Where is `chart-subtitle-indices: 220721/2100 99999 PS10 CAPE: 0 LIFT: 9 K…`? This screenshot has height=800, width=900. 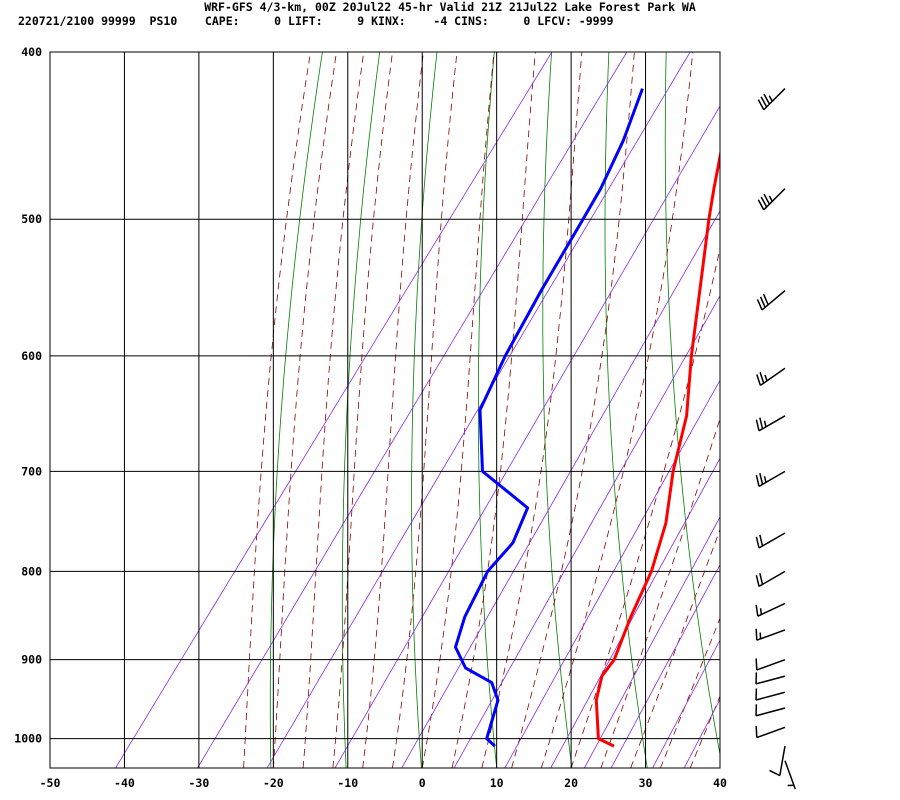 chart-subtitle-indices: 220721/2100 99999 PS10 CAPE: 0 LIFT: 9 K… is located at coordinates (316, 21).